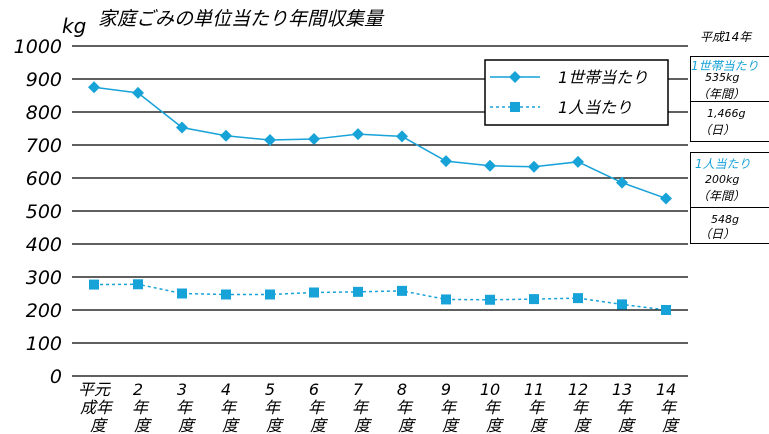 Image resolution: width=769 pixels, height=434 pixels. Describe the element at coordinates (622, 389) in the screenshot. I see `x-tick-label-line: 13` at that location.